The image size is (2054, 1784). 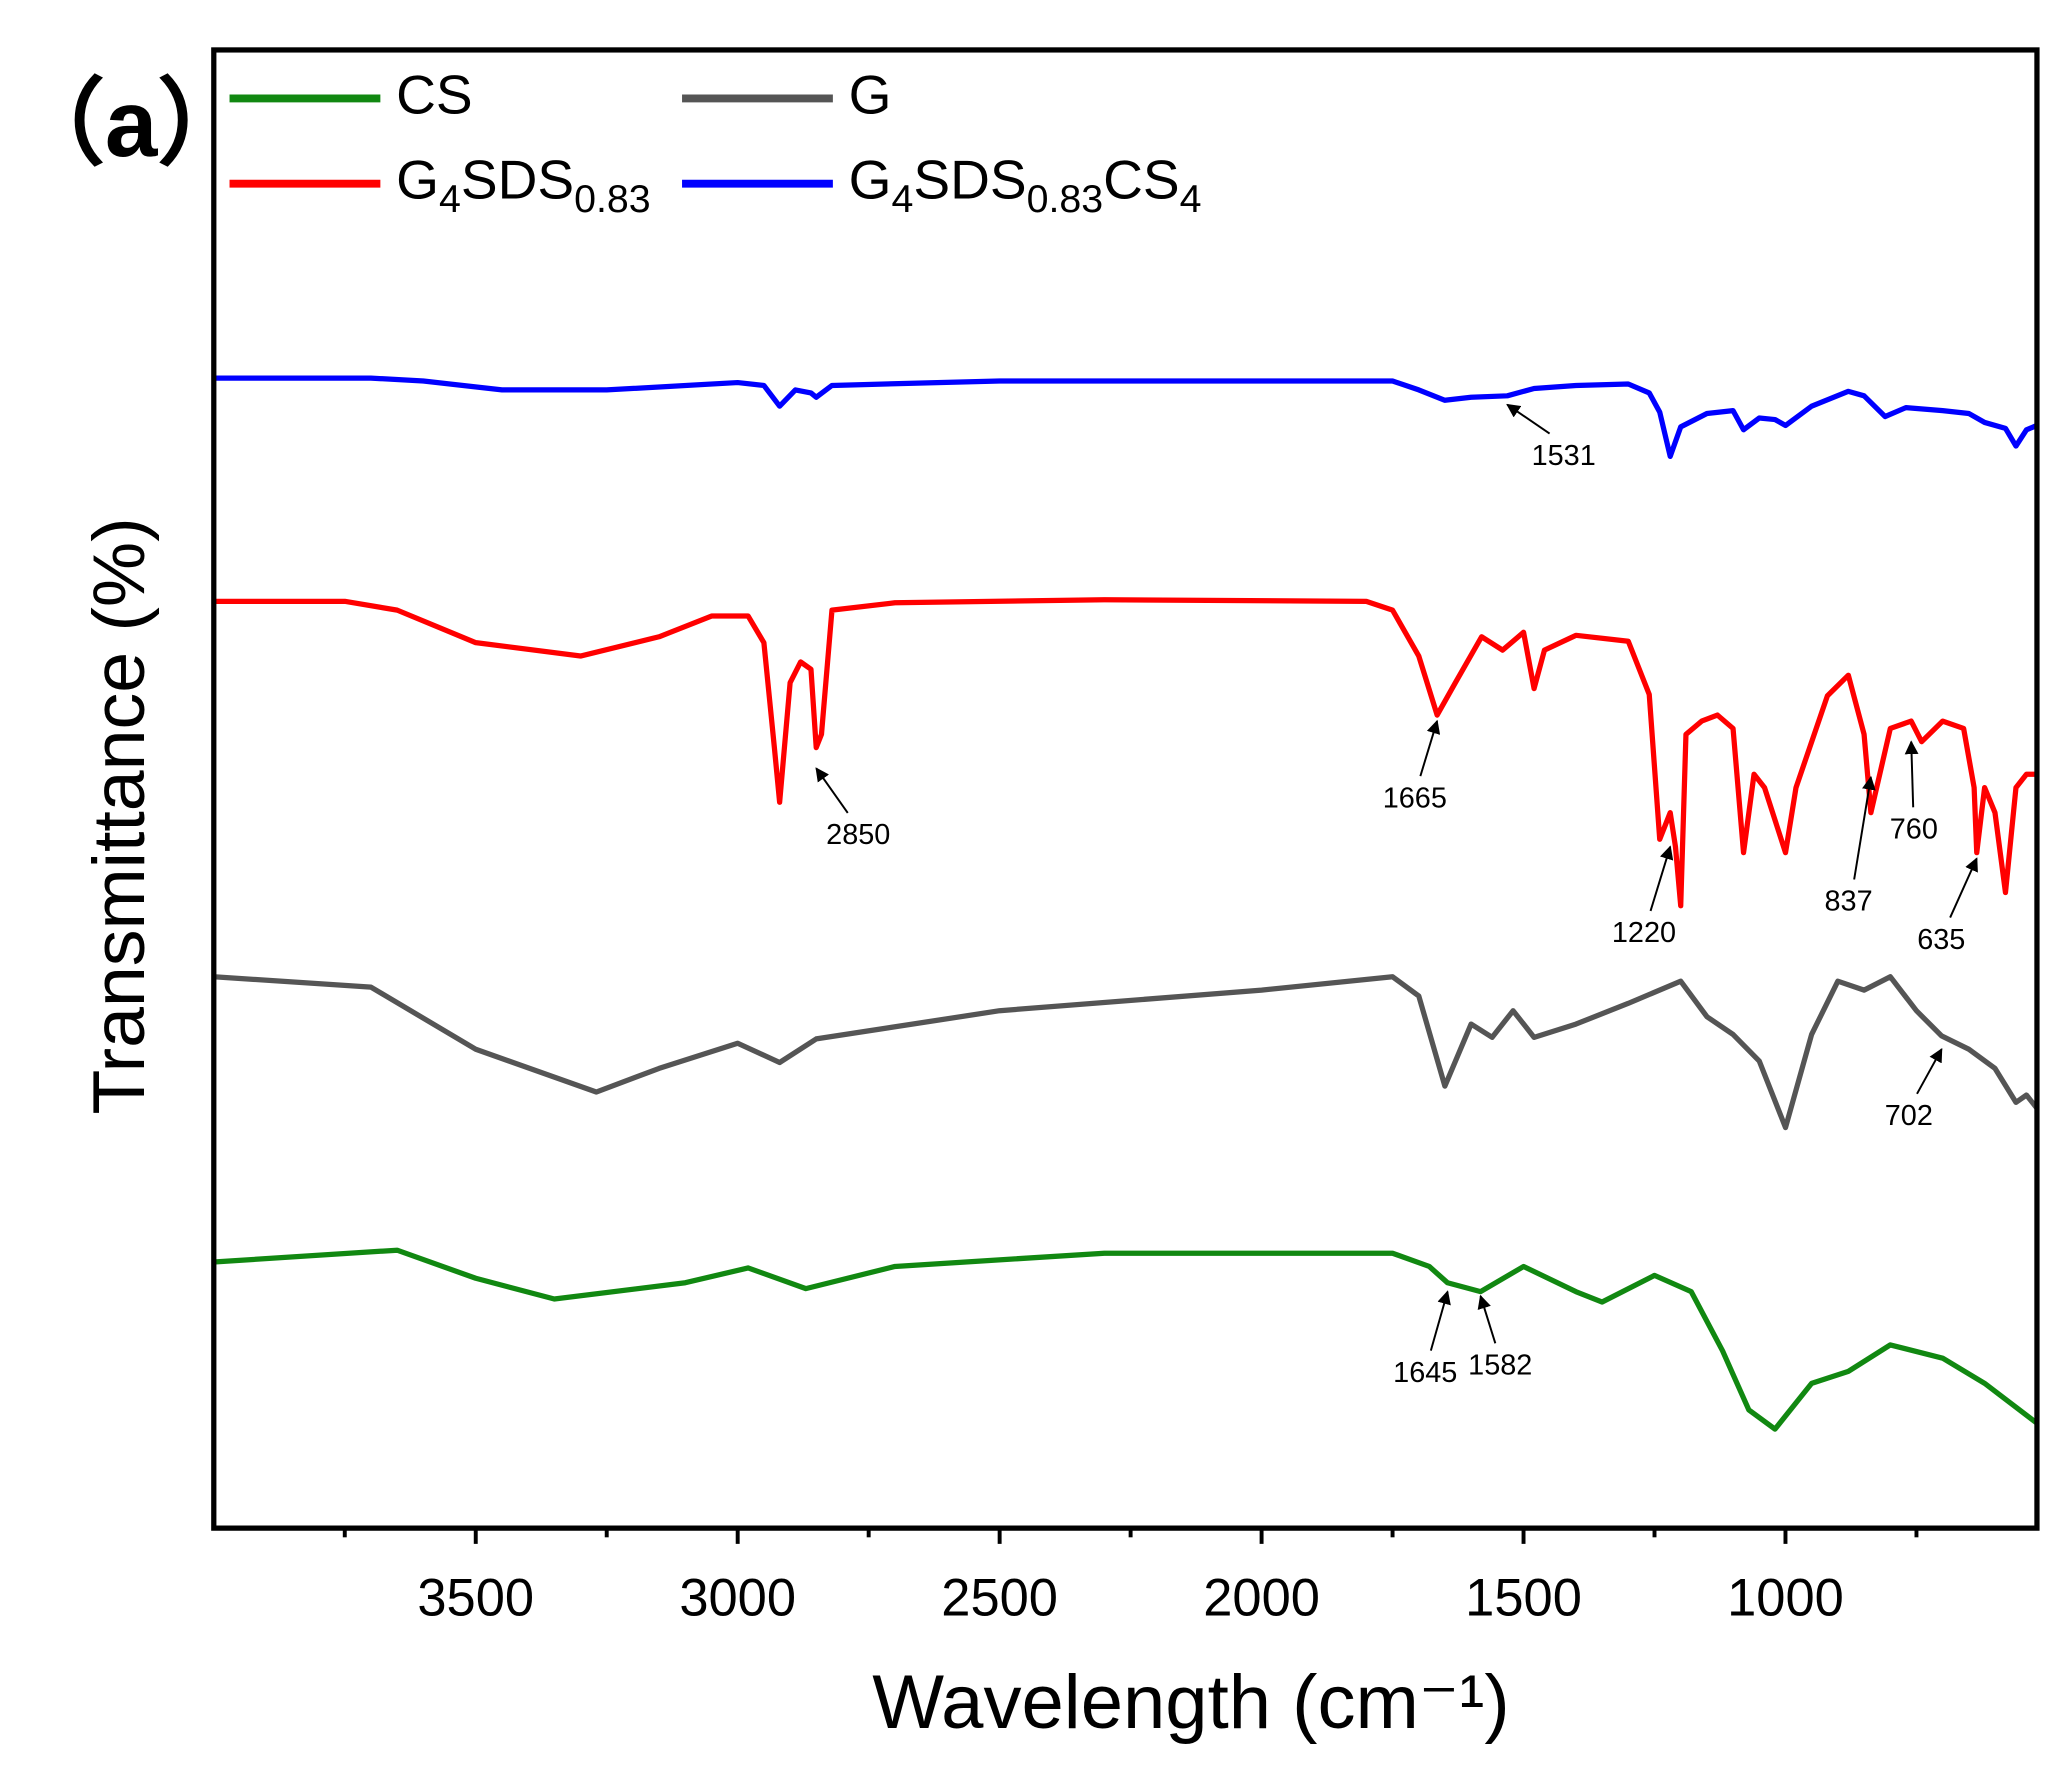 I want to click on annotation-label: 837, so click(x=1849, y=902).